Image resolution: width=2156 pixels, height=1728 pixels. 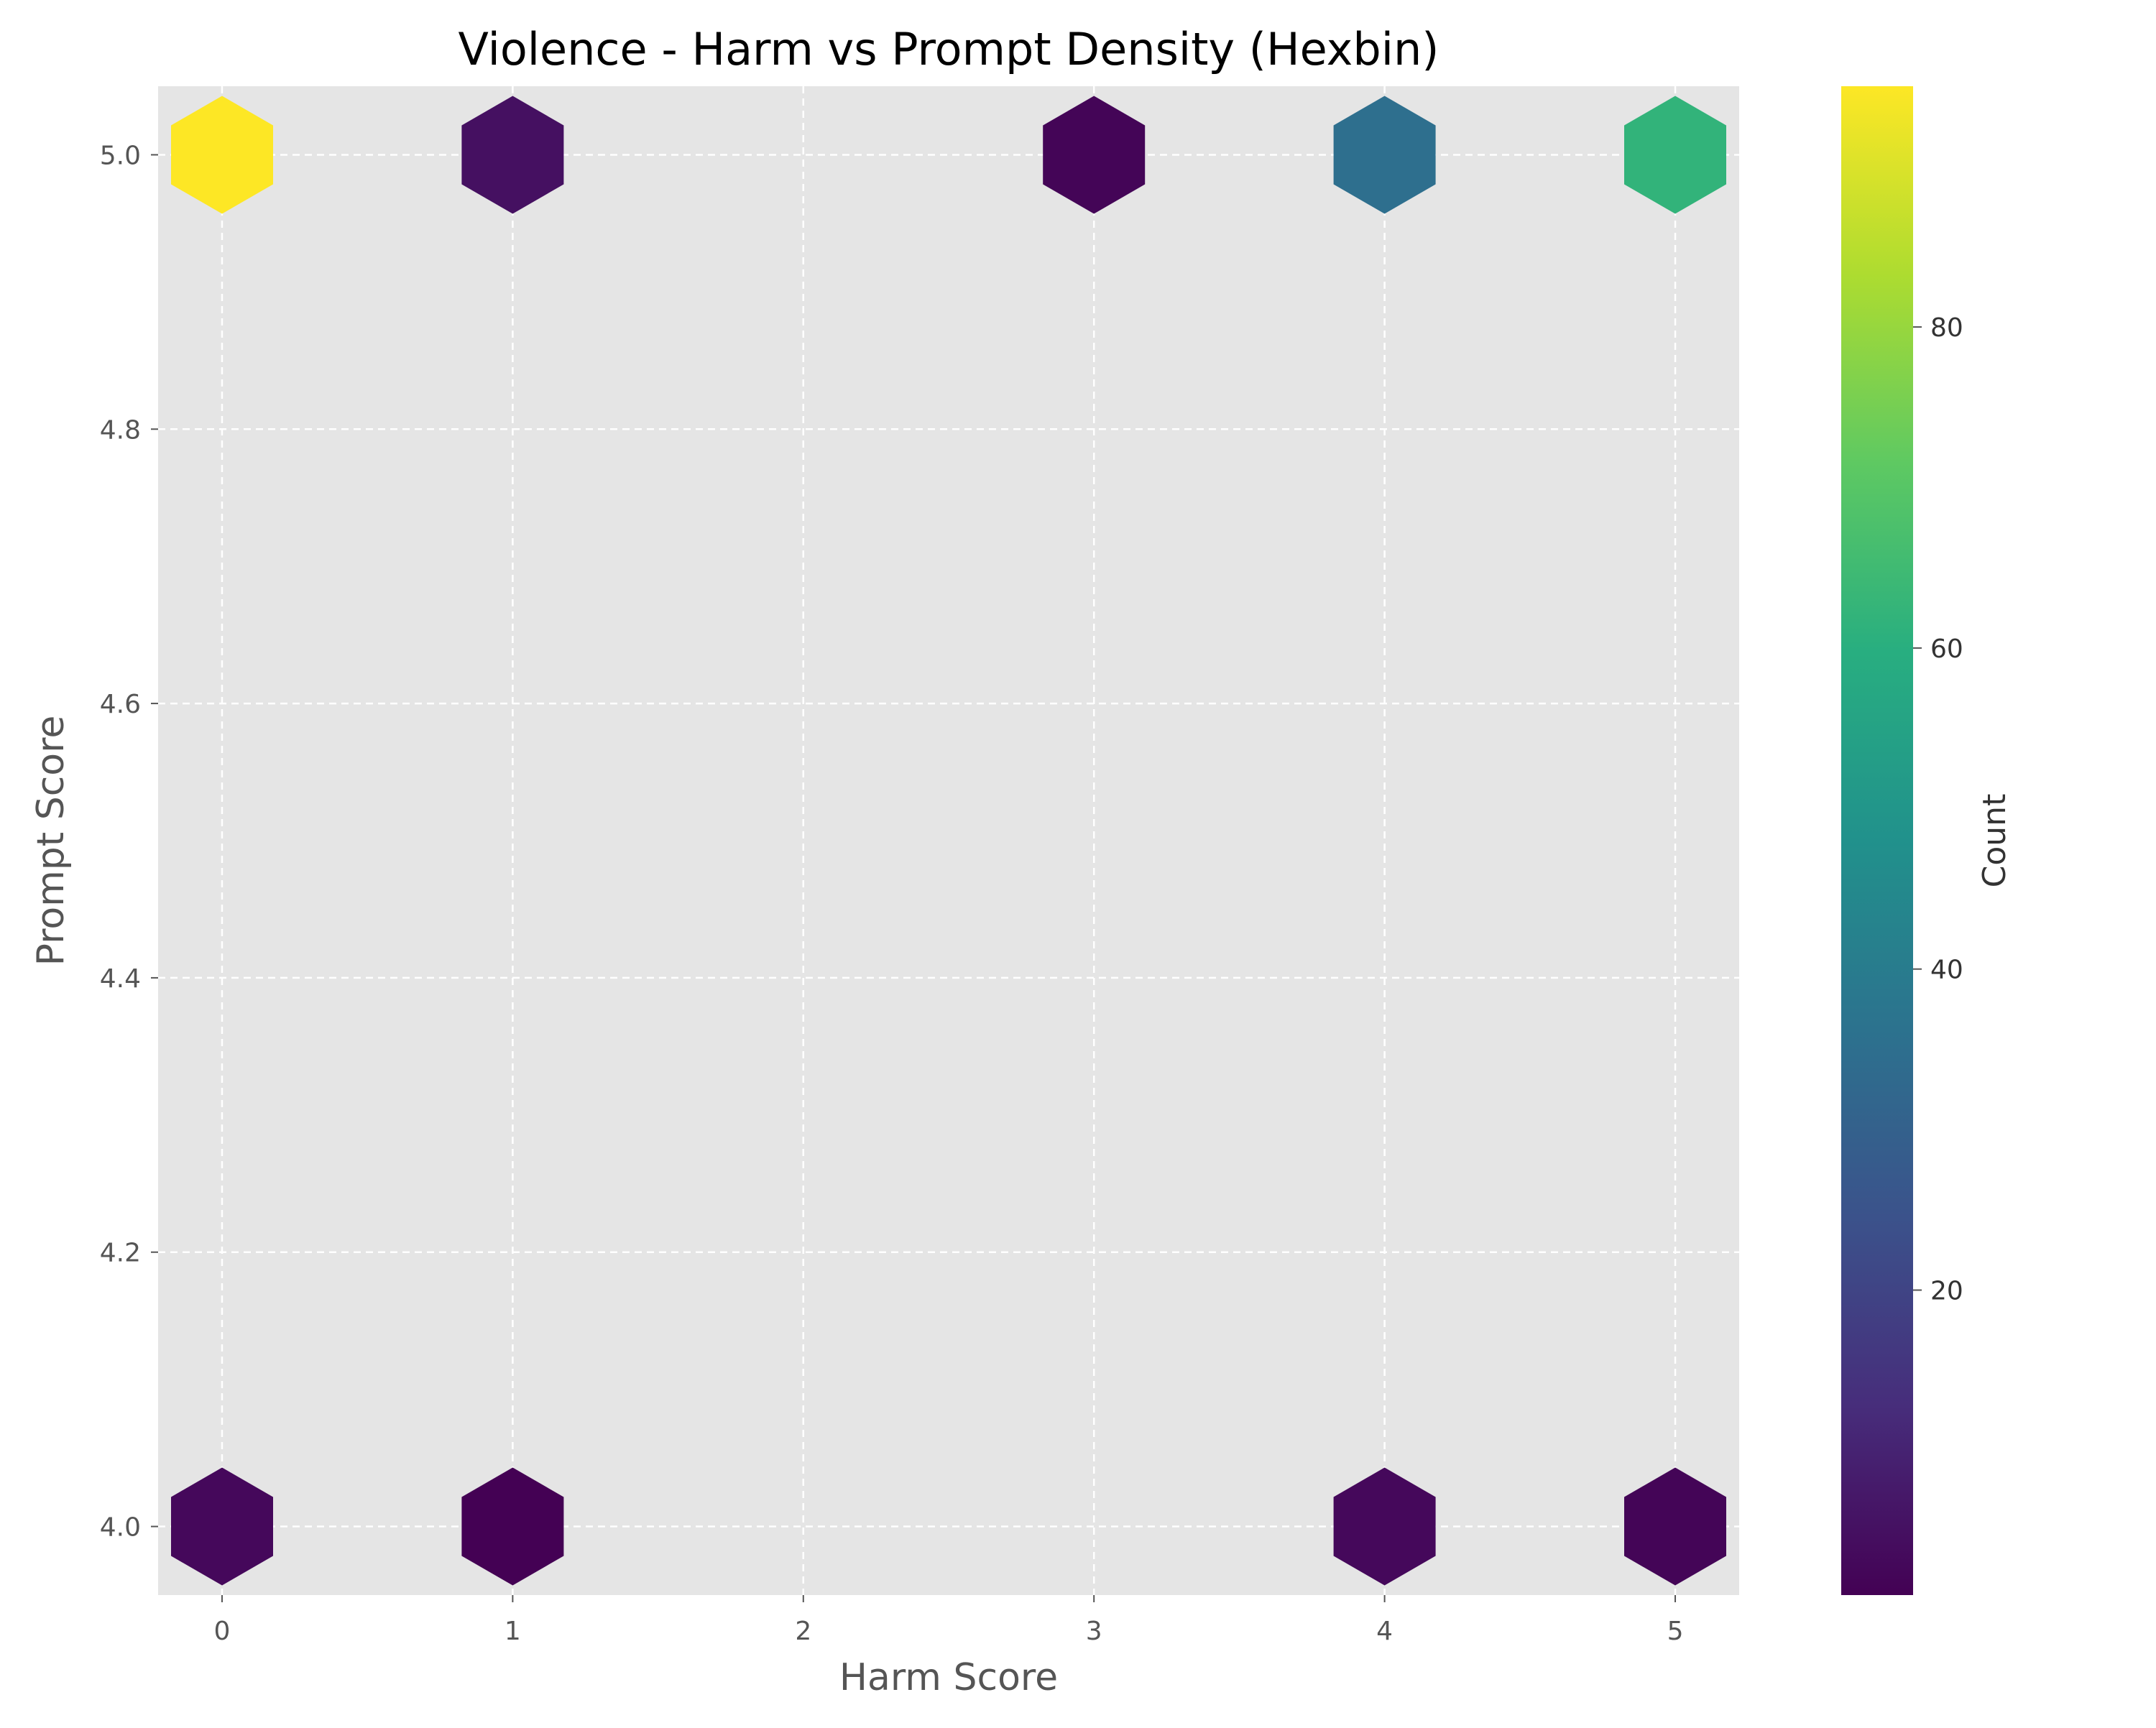 I want to click on x-tick-label: 2, so click(x=803, y=1632).